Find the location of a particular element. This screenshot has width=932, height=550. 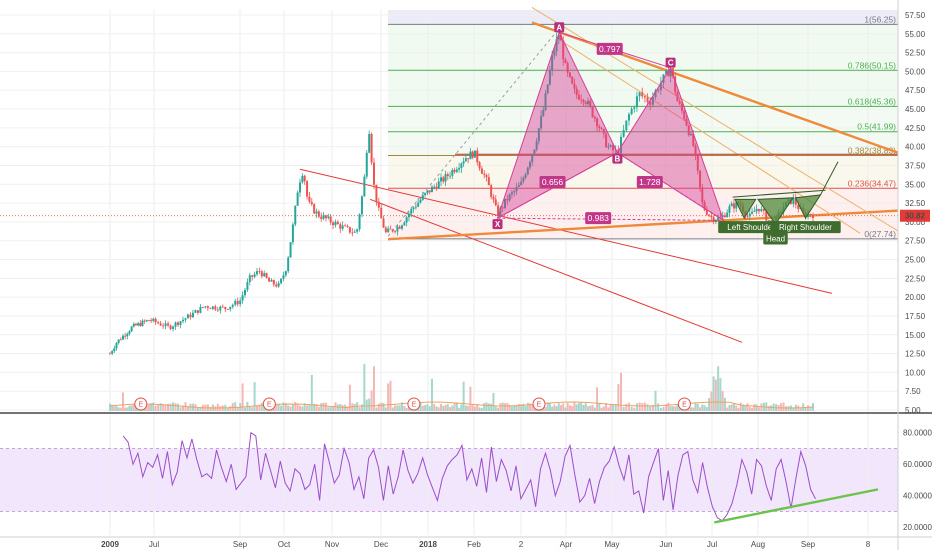

price-tick-label: 52.50 is located at coordinates (915, 53).